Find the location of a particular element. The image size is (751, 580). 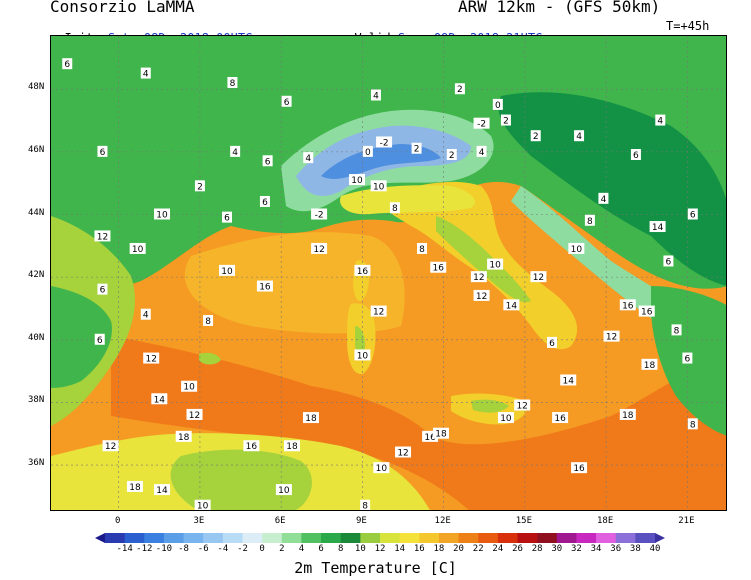

colorbar-tick-label: -4 is located at coordinates (223, 549).